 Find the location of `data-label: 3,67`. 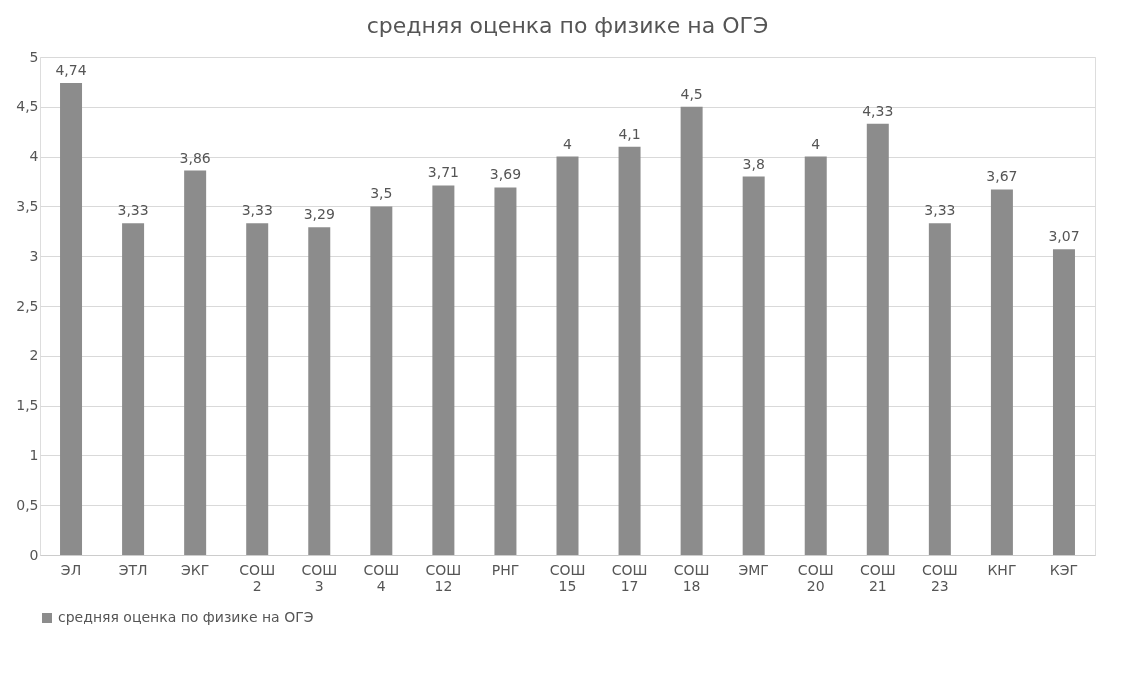

data-label: 3,67 is located at coordinates (1002, 176).